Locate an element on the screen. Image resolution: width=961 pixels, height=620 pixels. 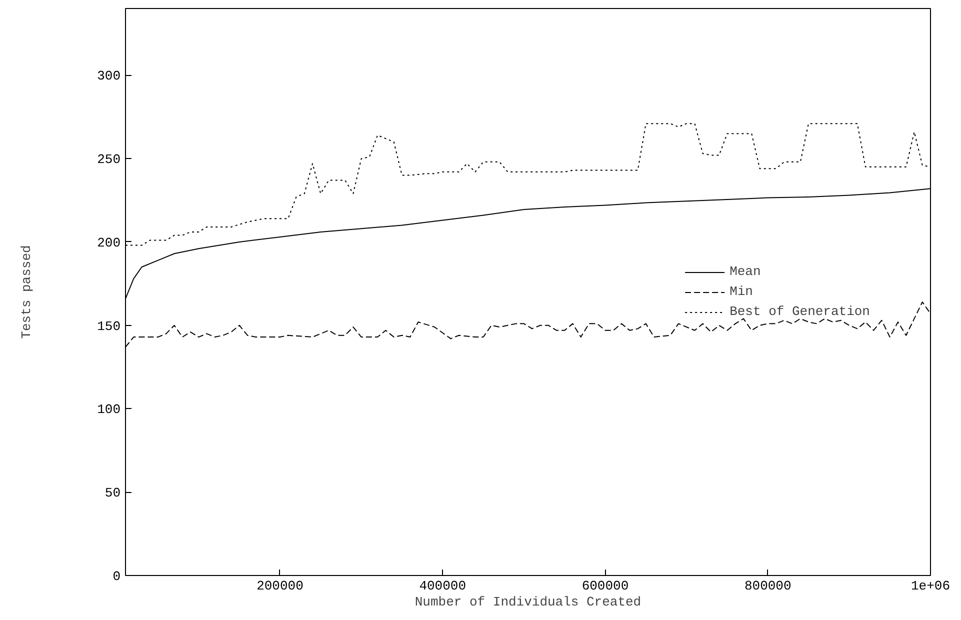
legend-label: Best of Generation is located at coordinates (800, 311).